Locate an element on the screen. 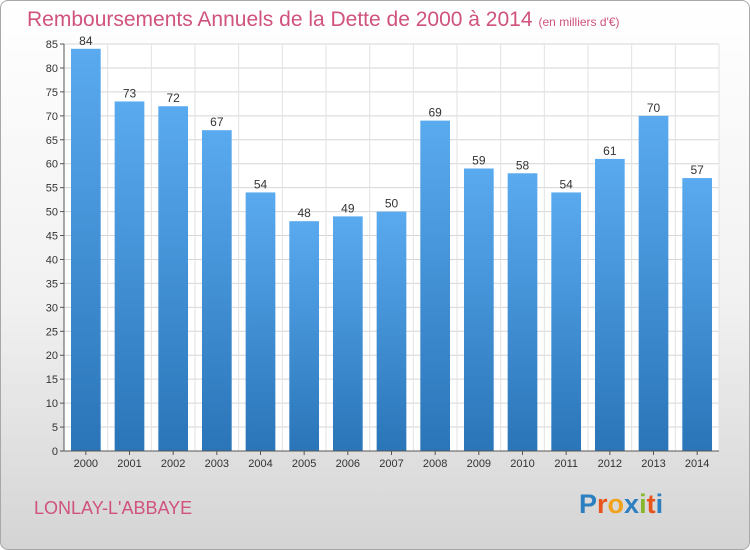  x-tick-label: 2008 is located at coordinates (435, 464).